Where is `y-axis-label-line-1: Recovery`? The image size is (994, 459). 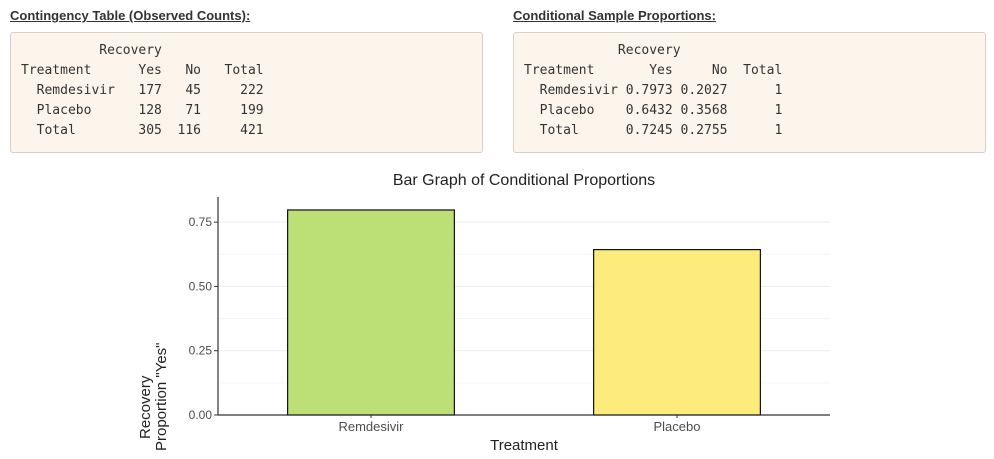 y-axis-label-line-1: Recovery is located at coordinates (145, 407).